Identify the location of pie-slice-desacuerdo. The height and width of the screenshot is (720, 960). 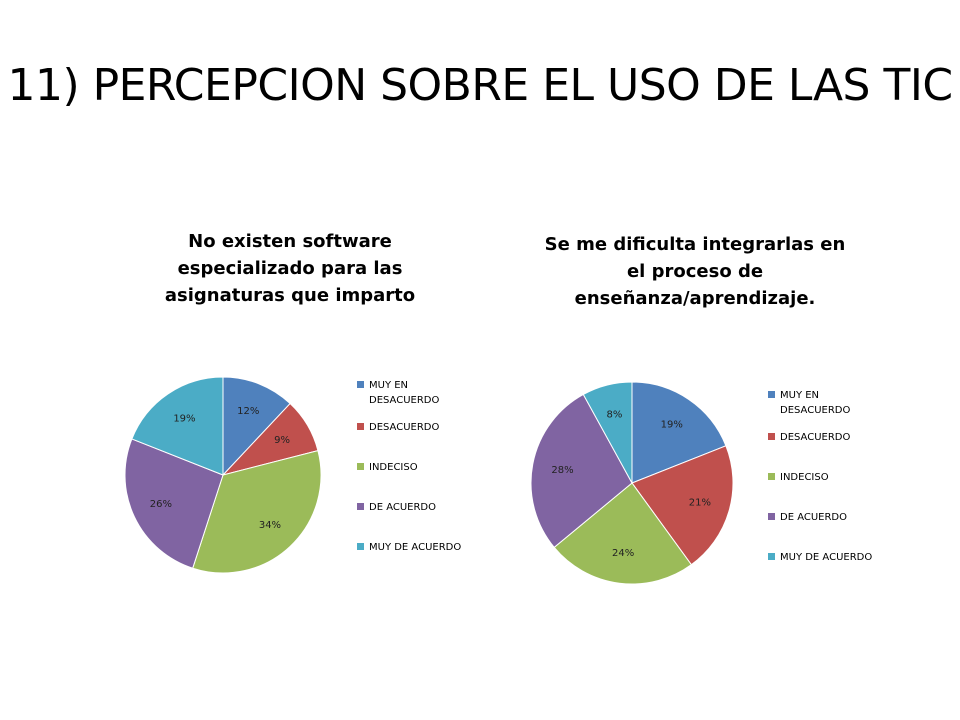
(682, 505).